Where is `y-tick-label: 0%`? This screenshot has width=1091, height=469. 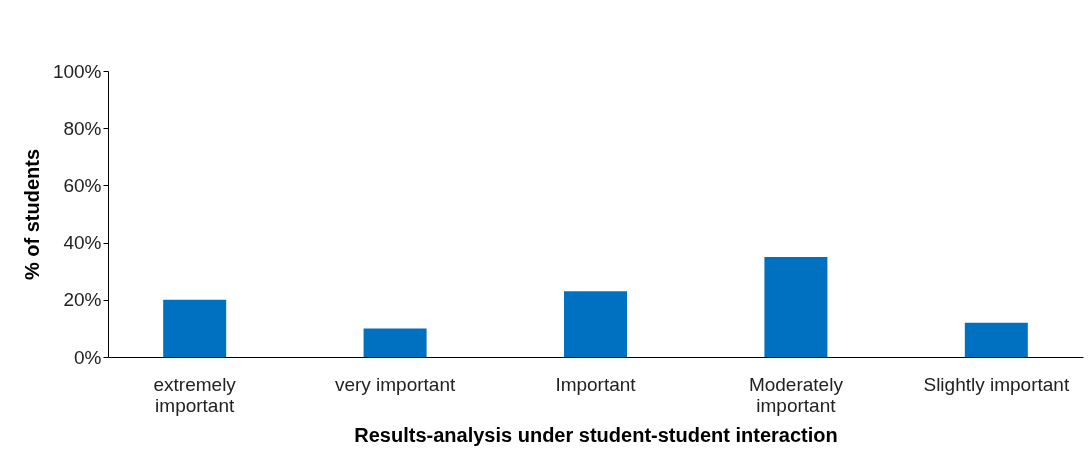
y-tick-label: 0% is located at coordinates (88, 357).